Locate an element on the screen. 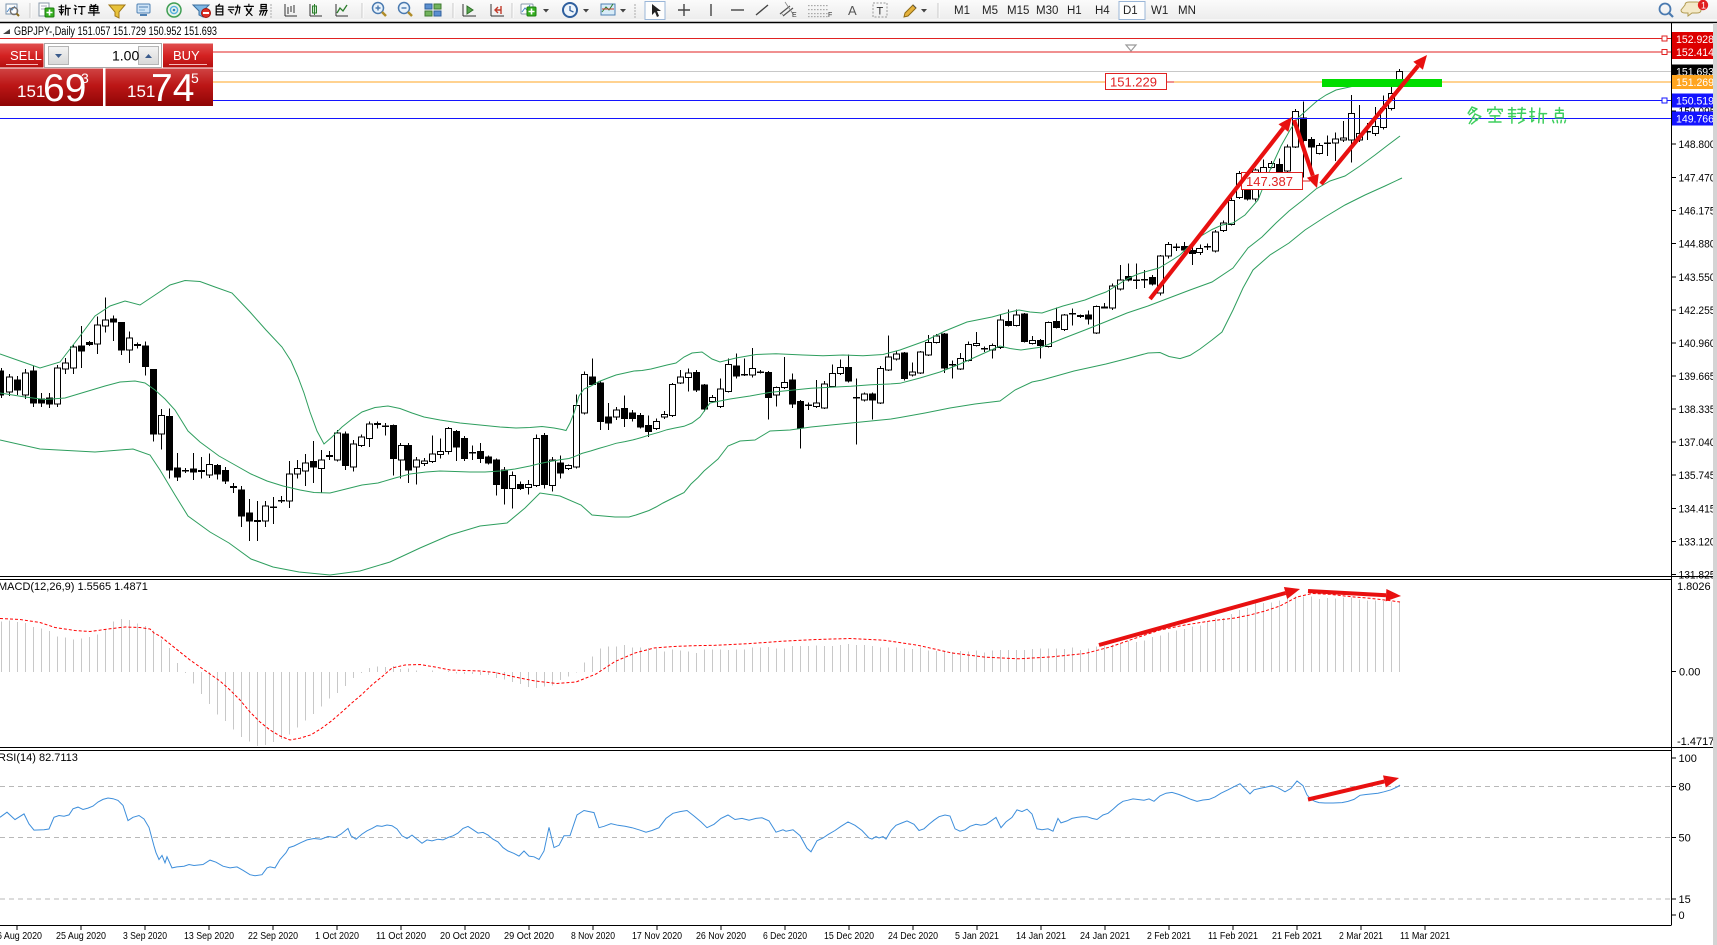  svg-text: 24 Dec 2020 is located at coordinates (913, 936).